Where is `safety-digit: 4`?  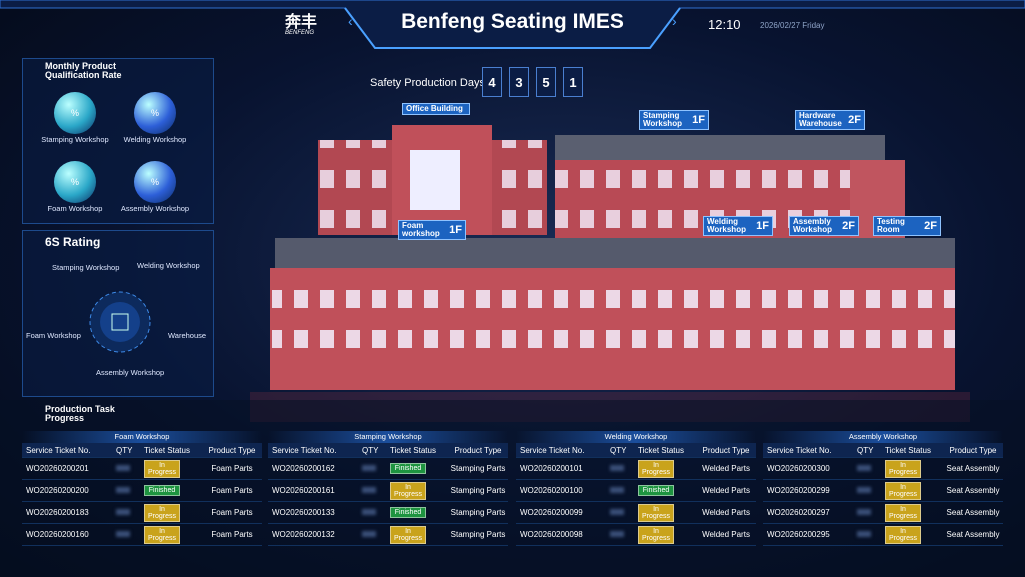 safety-digit: 4 is located at coordinates (492, 82).